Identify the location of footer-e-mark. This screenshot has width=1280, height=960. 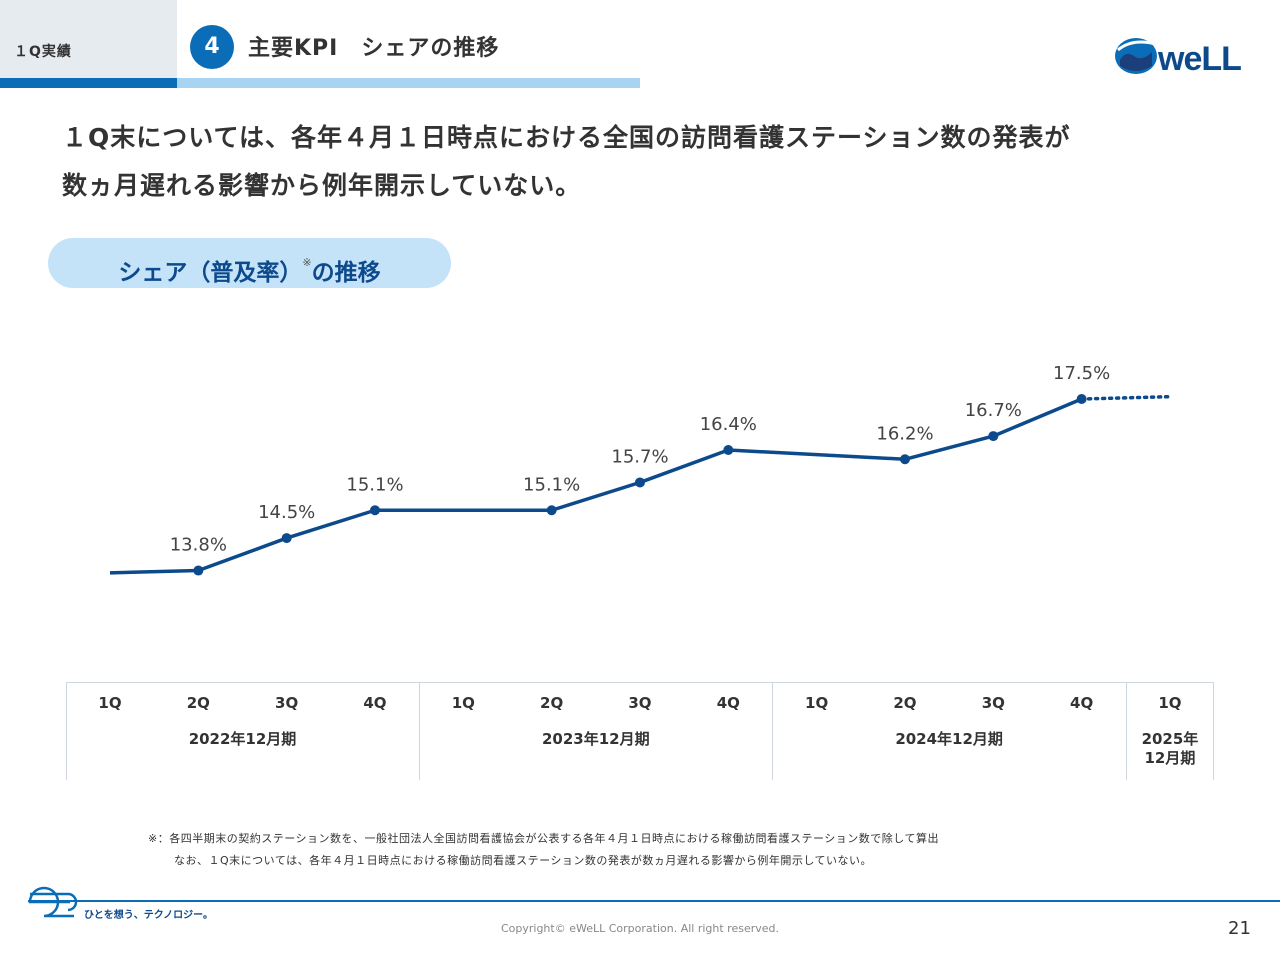
(39, 902).